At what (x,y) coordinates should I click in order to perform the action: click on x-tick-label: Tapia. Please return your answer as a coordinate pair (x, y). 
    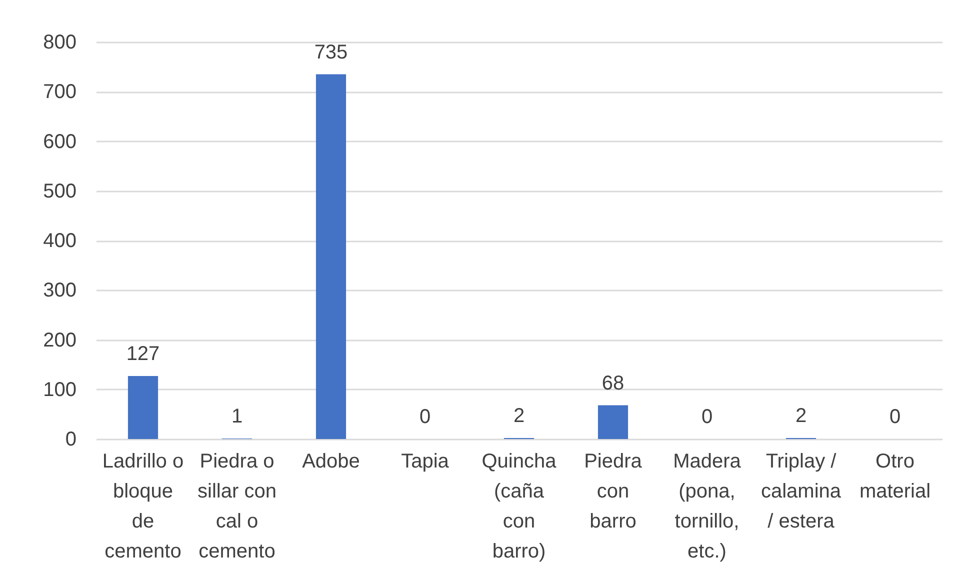
    Looking at the image, I should click on (425, 461).